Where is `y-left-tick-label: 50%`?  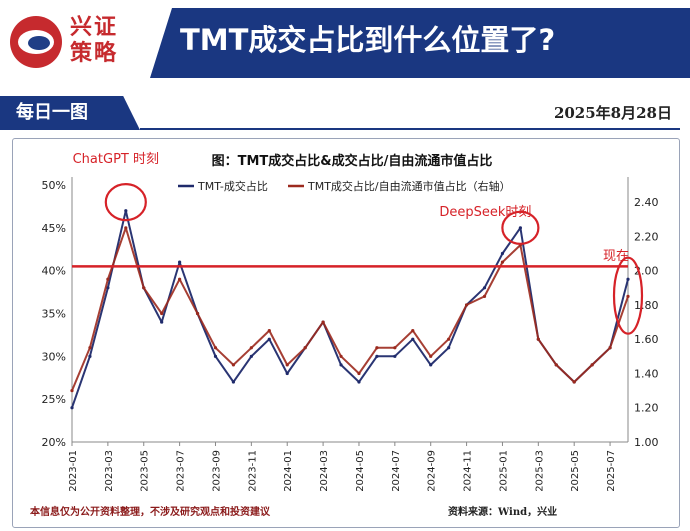 y-left-tick-label: 50% is located at coordinates (54, 185).